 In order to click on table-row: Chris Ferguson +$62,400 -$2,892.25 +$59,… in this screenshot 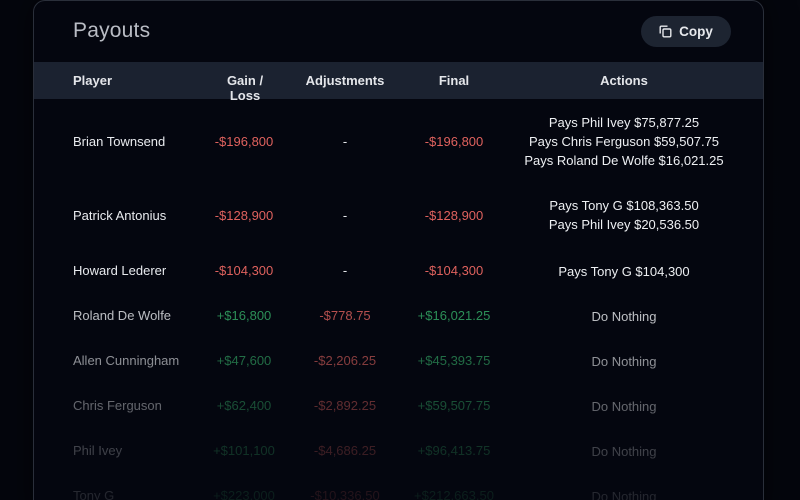, I will do `click(398, 409)`.